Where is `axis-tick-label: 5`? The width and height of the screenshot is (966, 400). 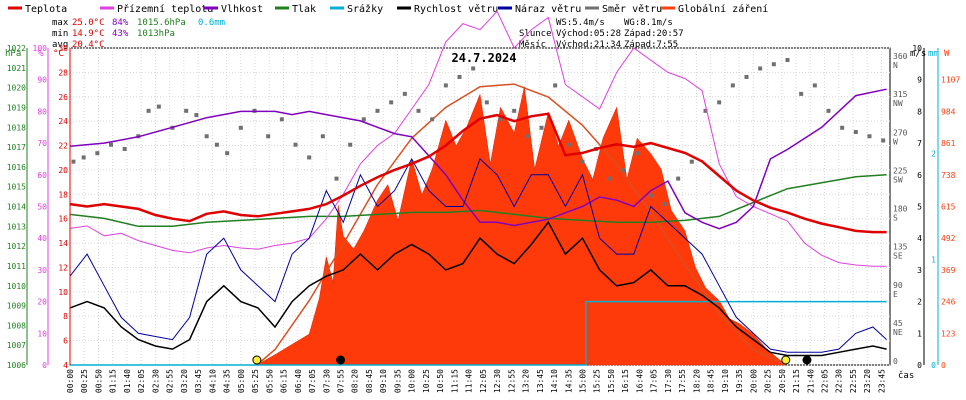
axis-tick-label: 5 is located at coordinates (919, 207).